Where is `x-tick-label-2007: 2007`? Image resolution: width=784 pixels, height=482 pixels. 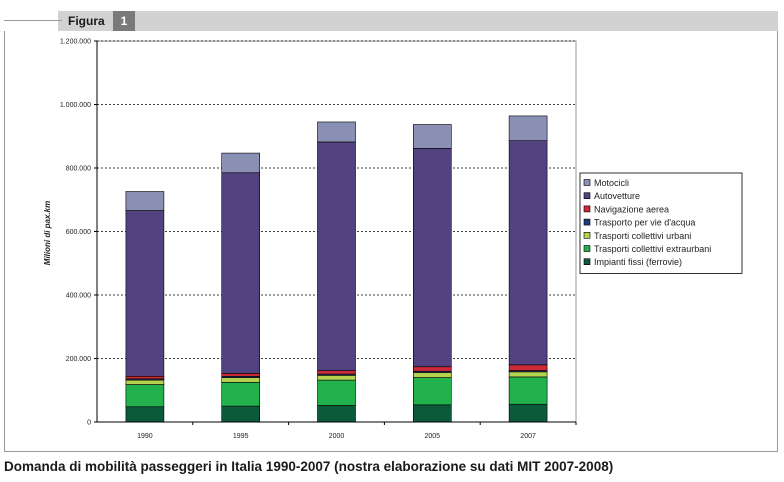 x-tick-label-2007: 2007 is located at coordinates (528, 436).